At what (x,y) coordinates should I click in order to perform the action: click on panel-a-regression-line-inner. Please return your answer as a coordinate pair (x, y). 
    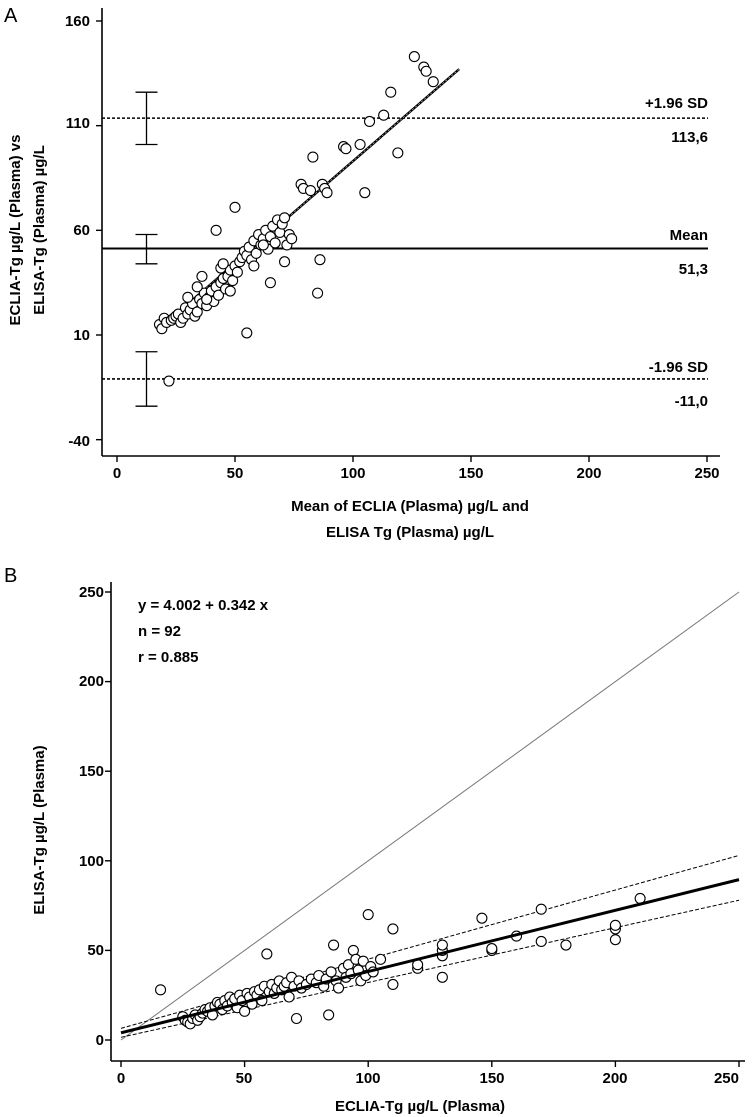
    Looking at the image, I should click on (311, 196).